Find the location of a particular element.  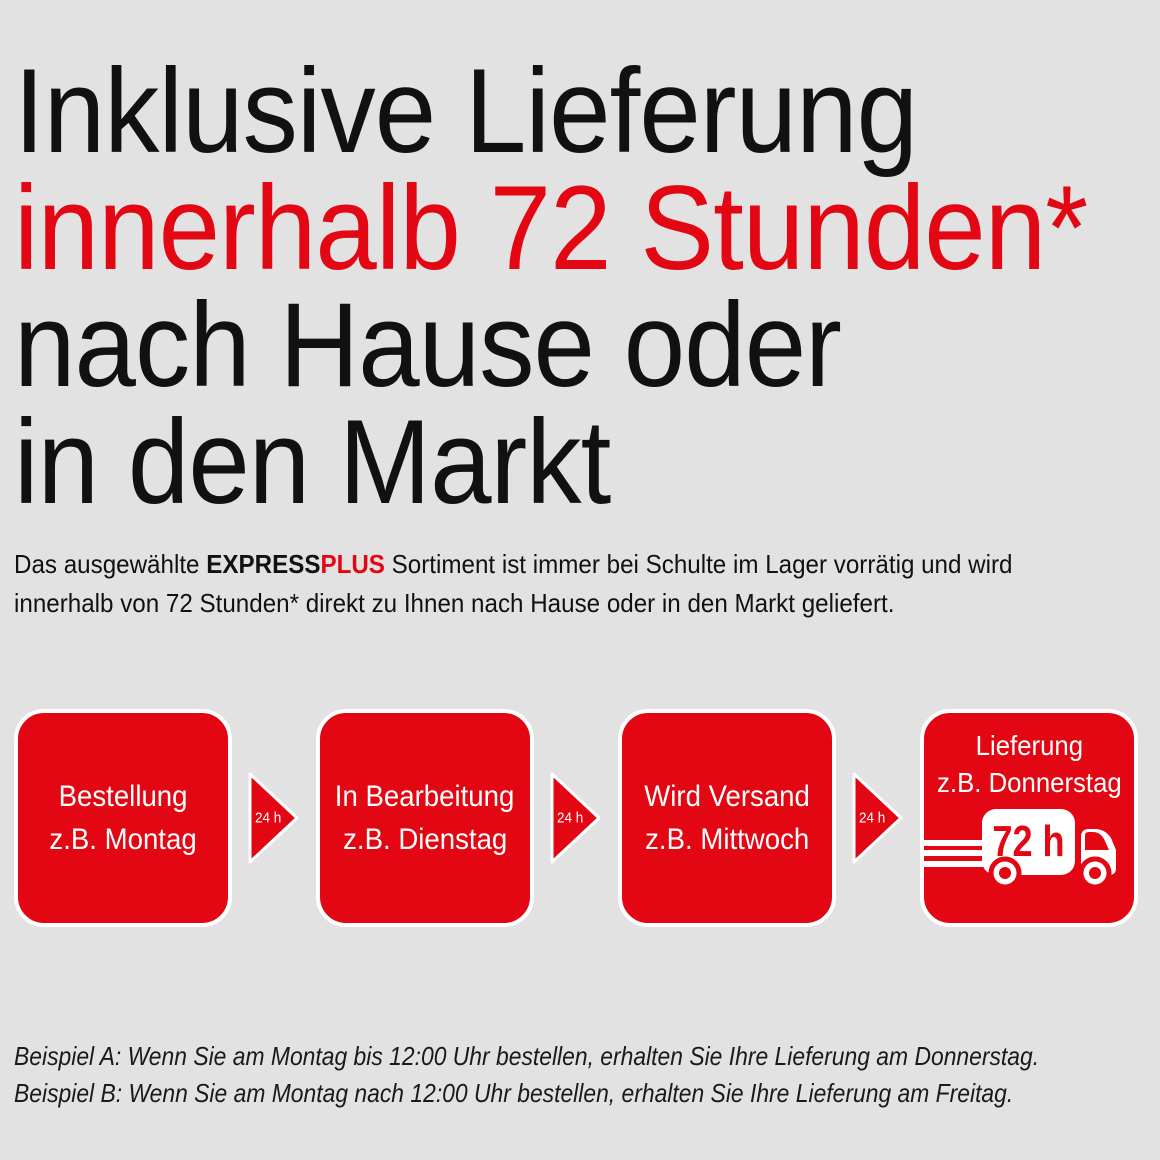

flow-step-delivery: Lieferung z.B. Donnerstag 72 h is located at coordinates (1029, 818).